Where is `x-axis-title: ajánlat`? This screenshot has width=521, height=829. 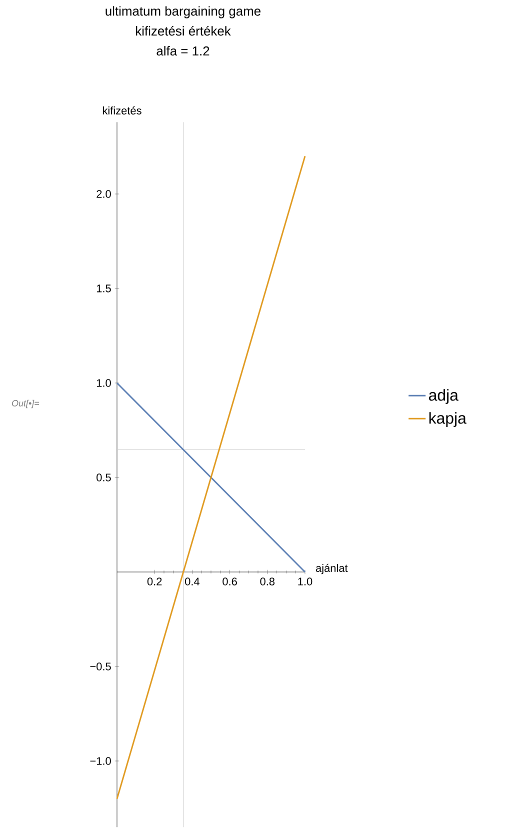
x-axis-title: ajánlat is located at coordinates (332, 569).